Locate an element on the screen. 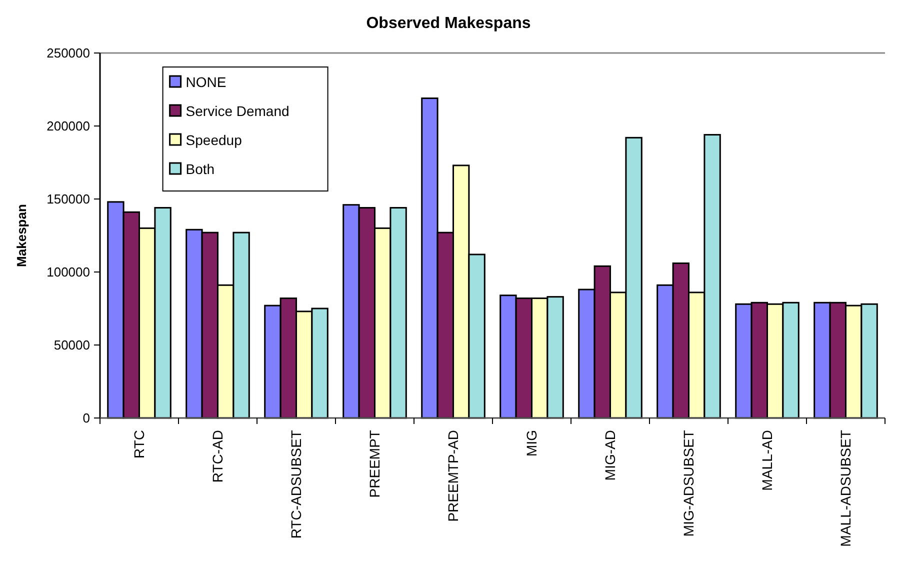  x-tick-label: MALL-ADSUBSET is located at coordinates (846, 488).